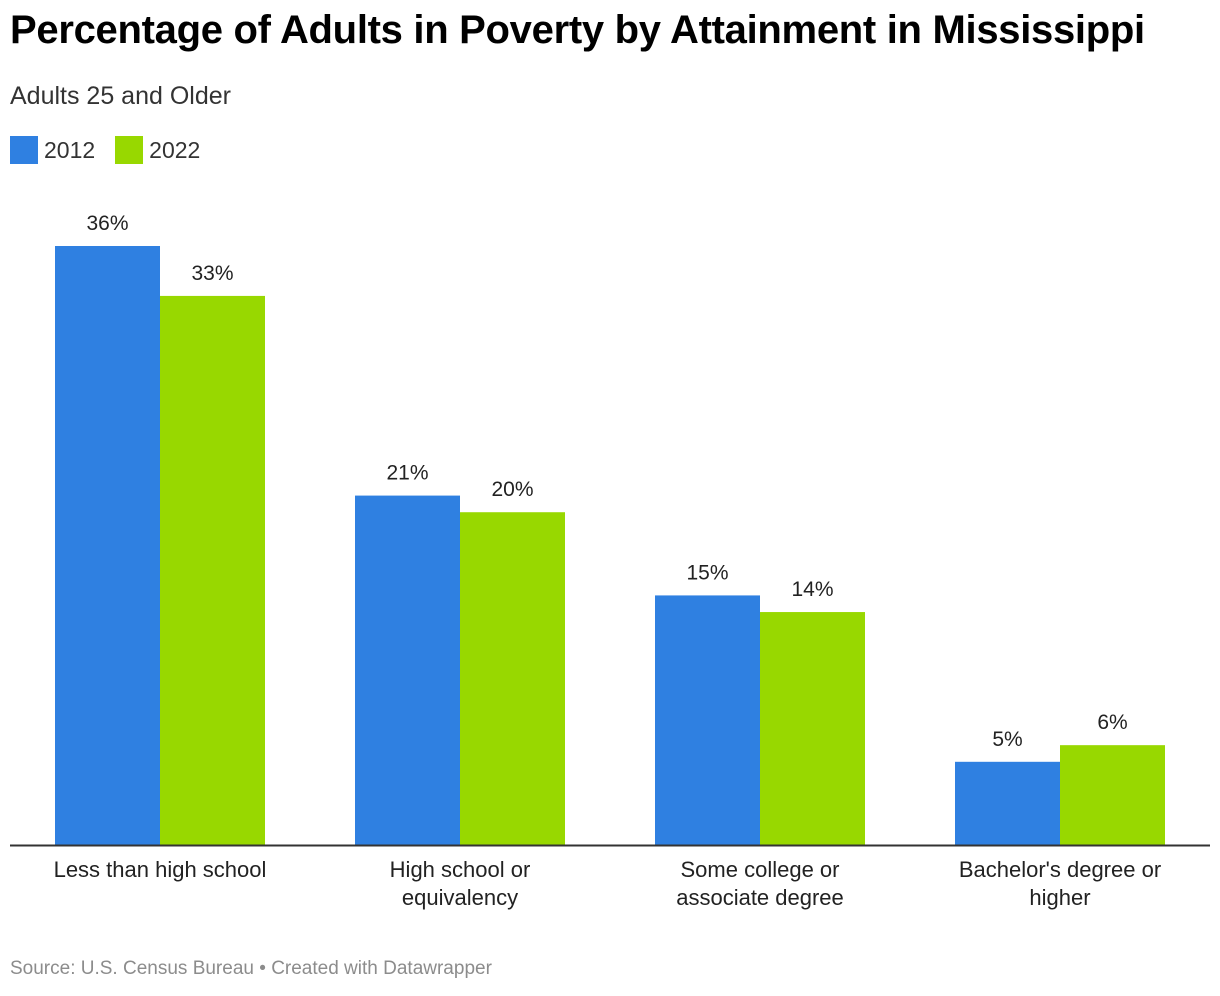  Describe the element at coordinates (760, 883) in the screenshot. I see `category-label-2: Some college or associate degree` at that location.